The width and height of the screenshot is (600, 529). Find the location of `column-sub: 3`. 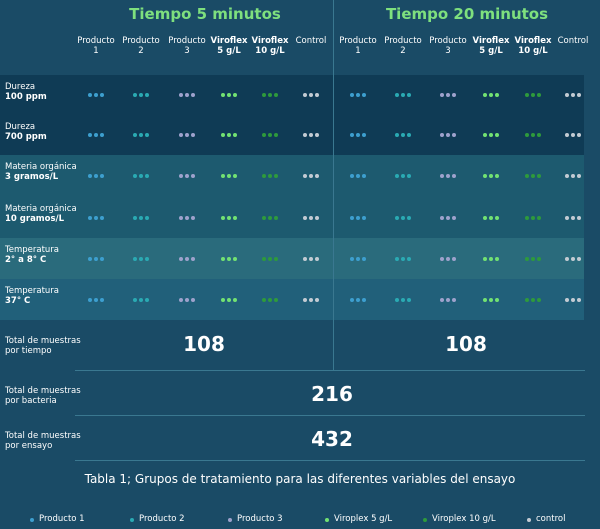

column-sub: 3 is located at coordinates (187, 51).